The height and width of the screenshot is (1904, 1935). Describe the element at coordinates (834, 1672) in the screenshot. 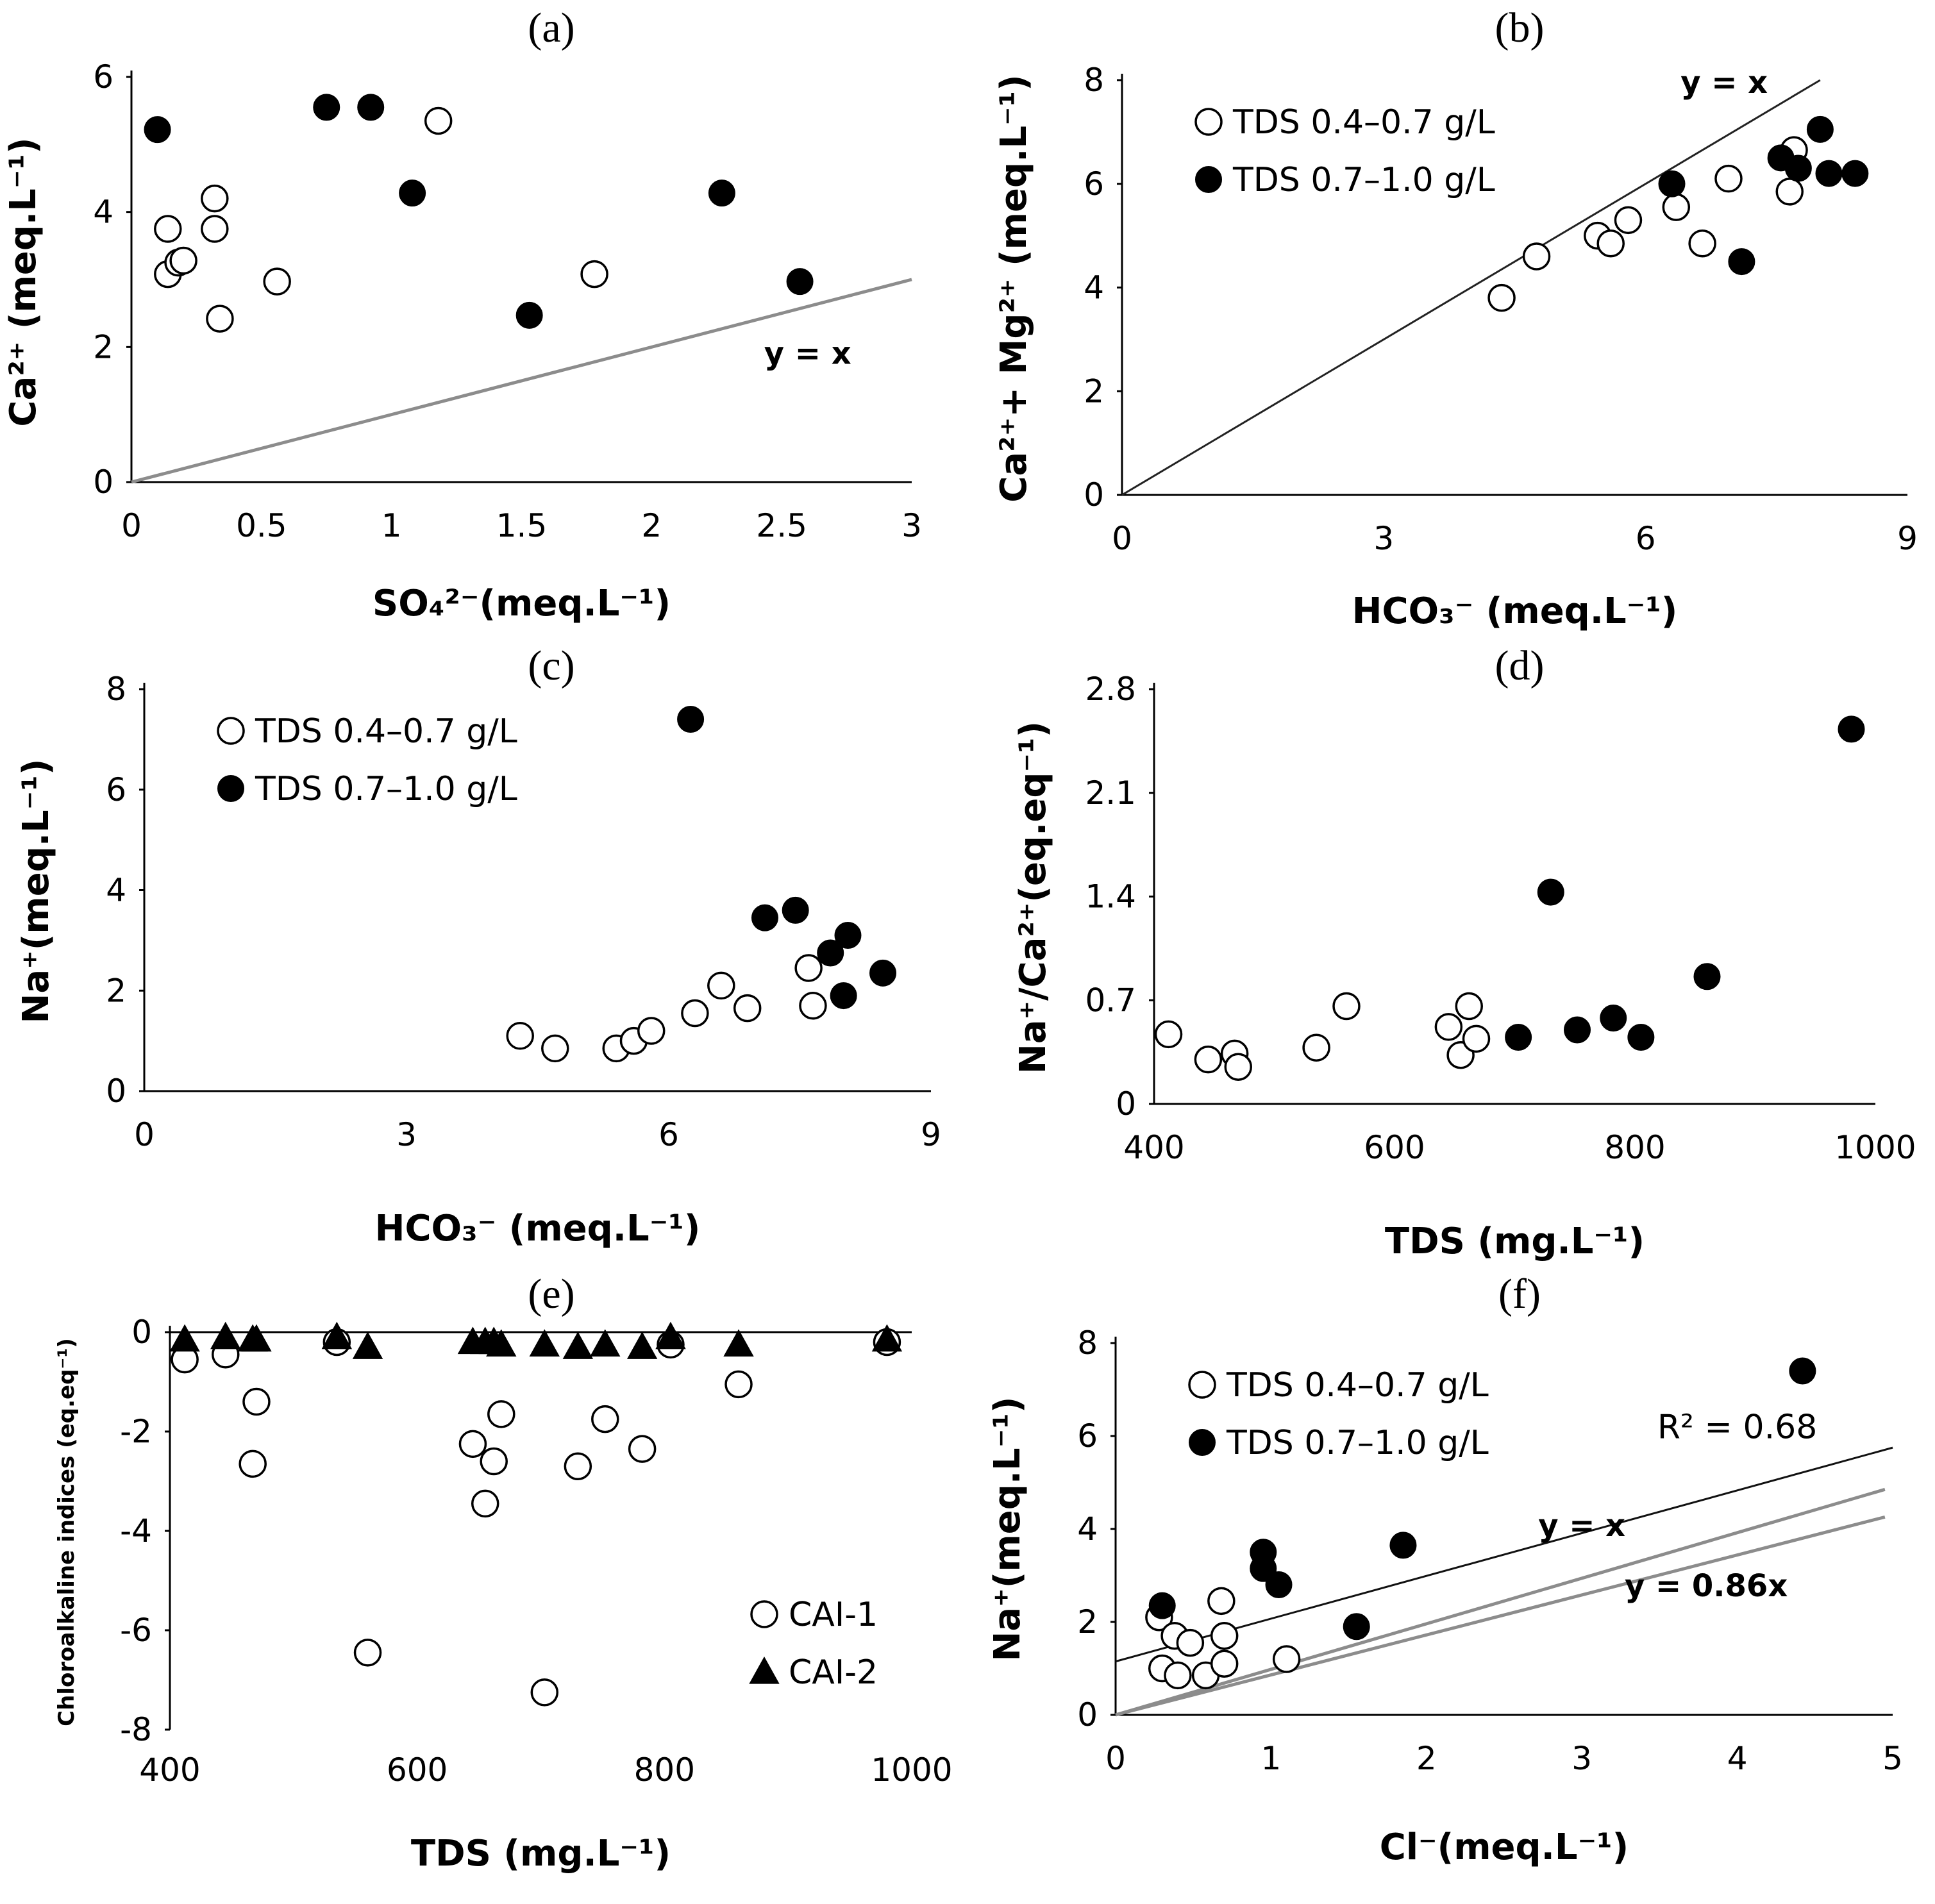

I see `legend-label: CAI-2` at that location.